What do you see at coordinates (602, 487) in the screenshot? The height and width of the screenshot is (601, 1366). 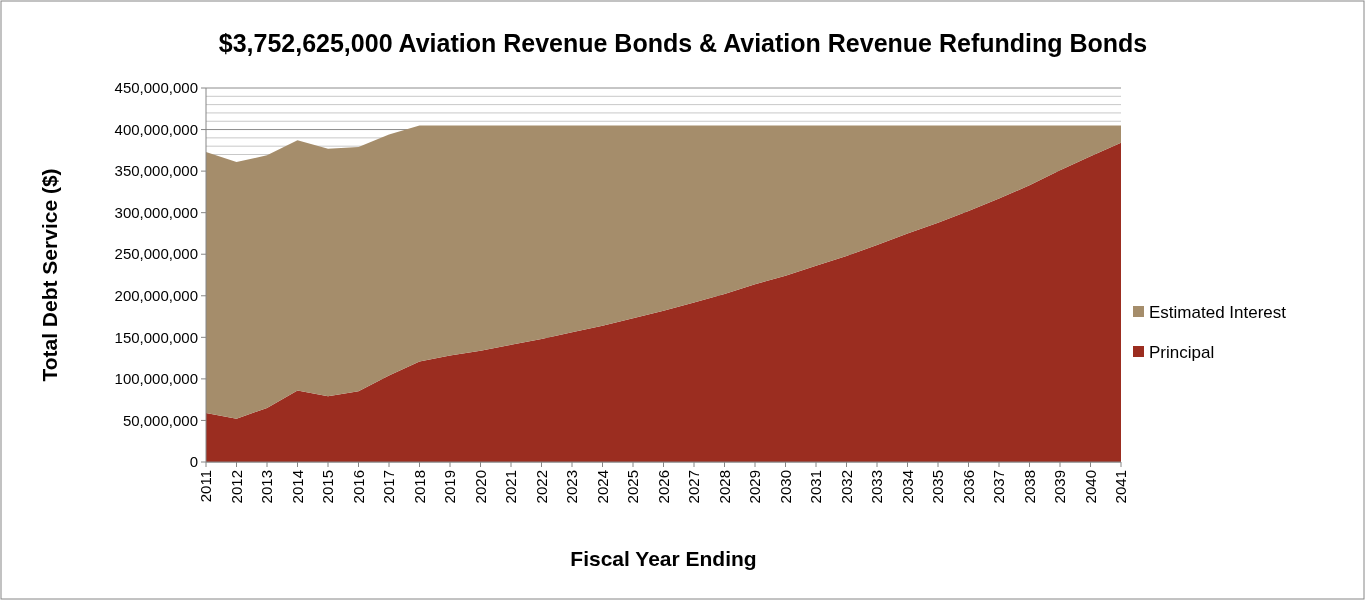 I see `x-tick-label: 2024` at bounding box center [602, 487].